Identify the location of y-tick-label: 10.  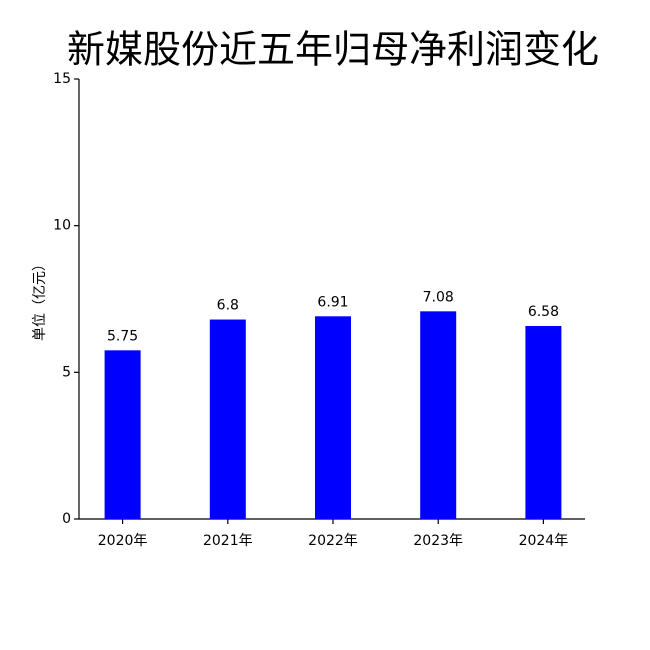
(62, 226).